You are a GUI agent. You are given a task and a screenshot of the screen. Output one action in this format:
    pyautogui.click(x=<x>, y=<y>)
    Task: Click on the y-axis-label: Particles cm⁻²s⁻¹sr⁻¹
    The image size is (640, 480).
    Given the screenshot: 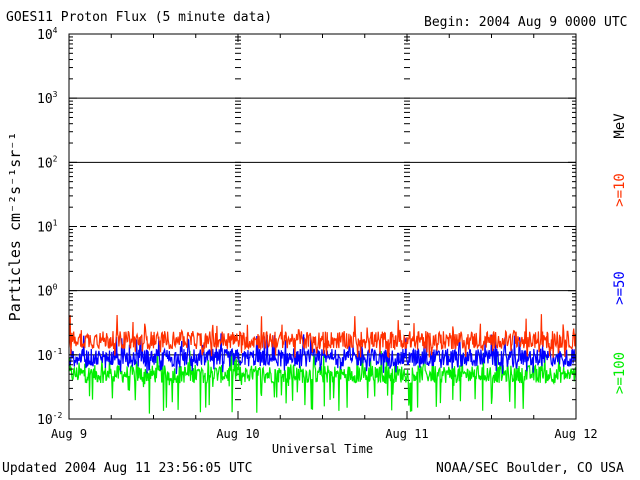 What is the action you would take?
    pyautogui.click(x=15, y=227)
    